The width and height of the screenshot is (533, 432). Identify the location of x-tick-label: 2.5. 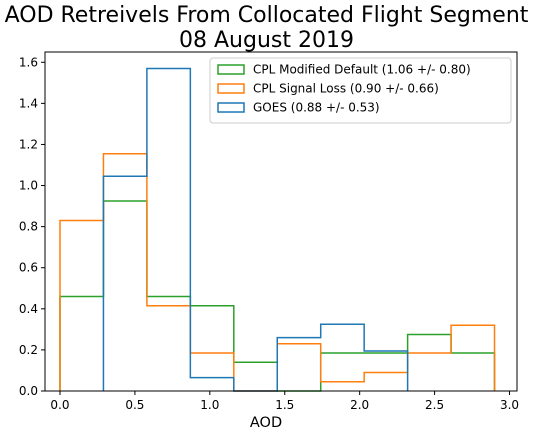
(434, 405).